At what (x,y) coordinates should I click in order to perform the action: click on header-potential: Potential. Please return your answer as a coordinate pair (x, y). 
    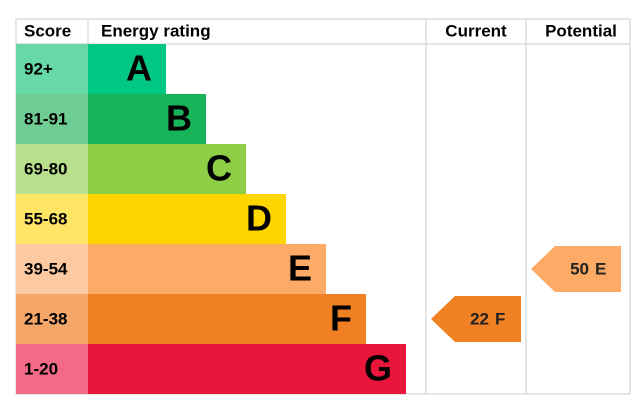
    Looking at the image, I should click on (581, 30).